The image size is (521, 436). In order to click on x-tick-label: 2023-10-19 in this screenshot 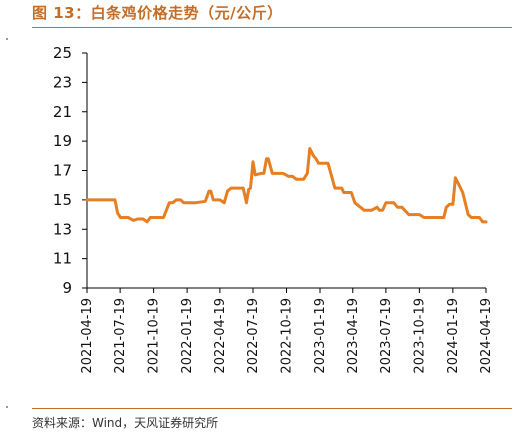, I will do `click(419, 336)`.